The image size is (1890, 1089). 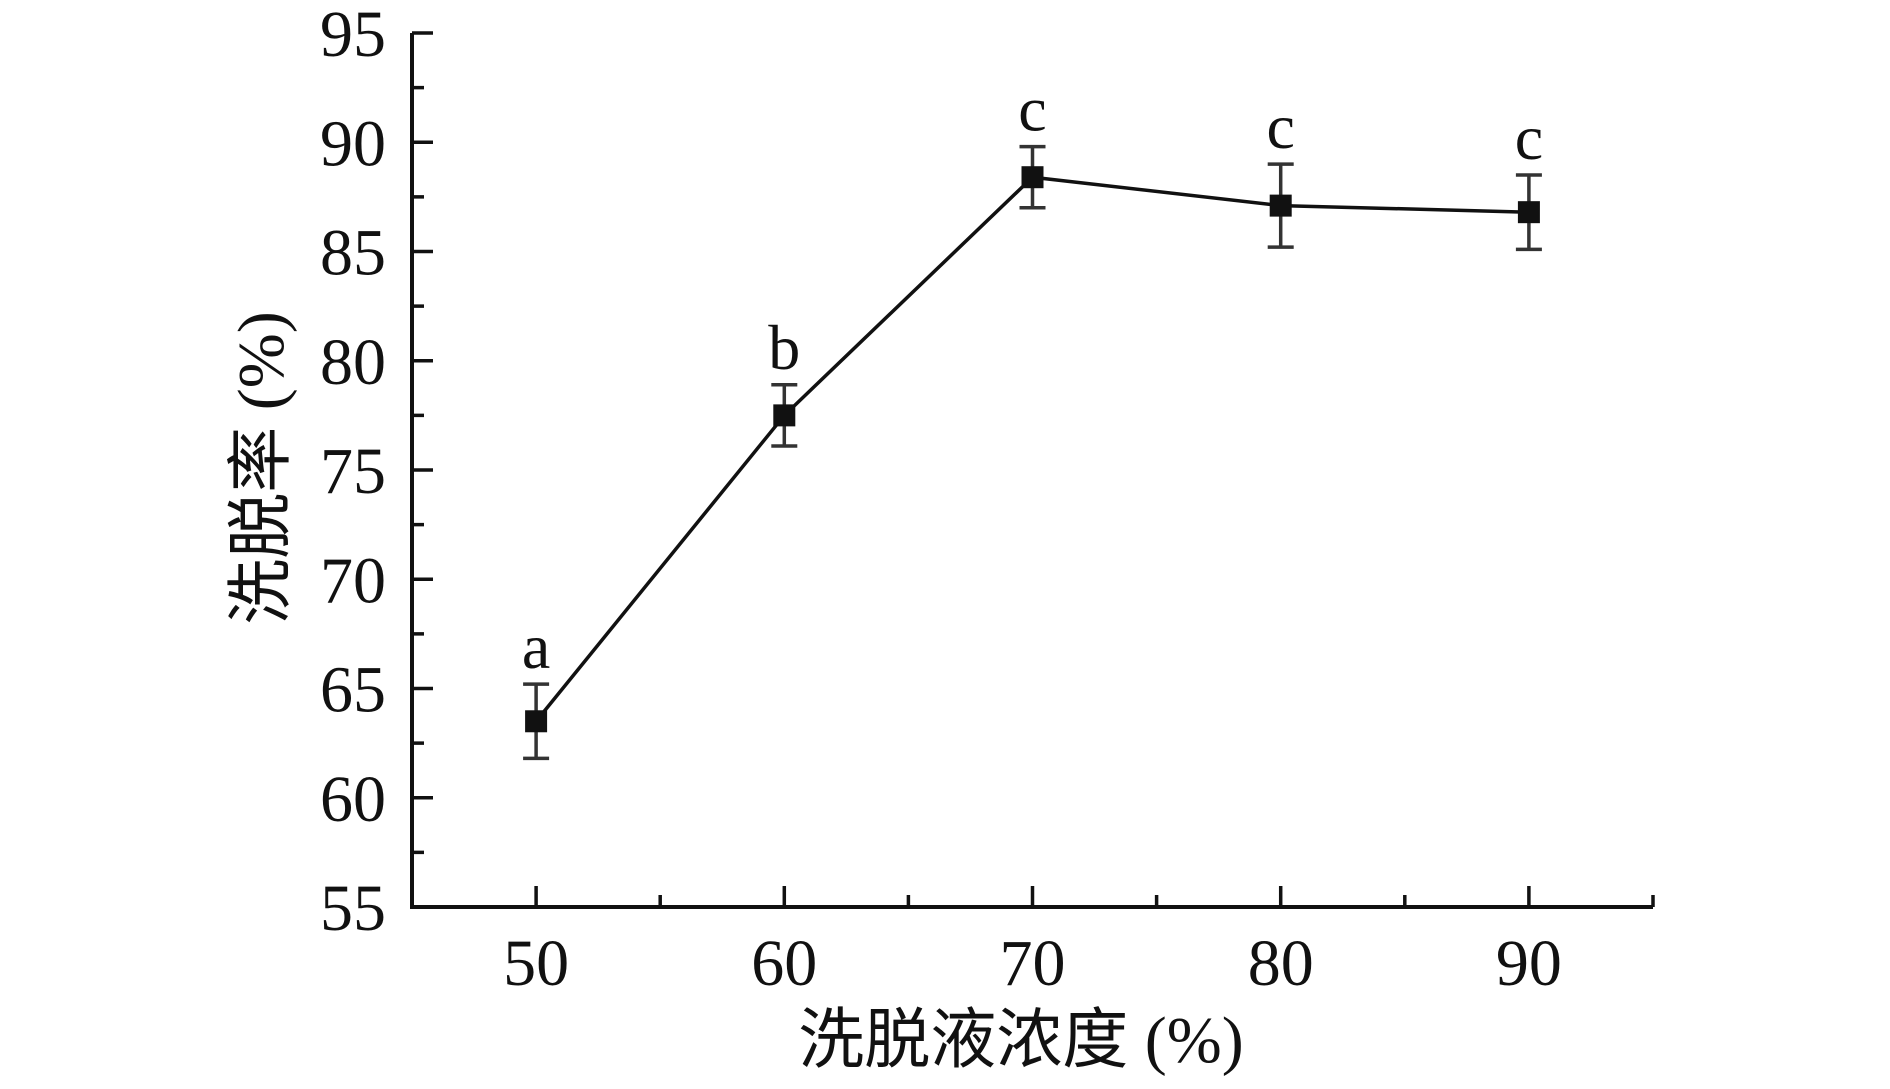 I want to click on y-tick-label: 75, so click(x=353, y=471).